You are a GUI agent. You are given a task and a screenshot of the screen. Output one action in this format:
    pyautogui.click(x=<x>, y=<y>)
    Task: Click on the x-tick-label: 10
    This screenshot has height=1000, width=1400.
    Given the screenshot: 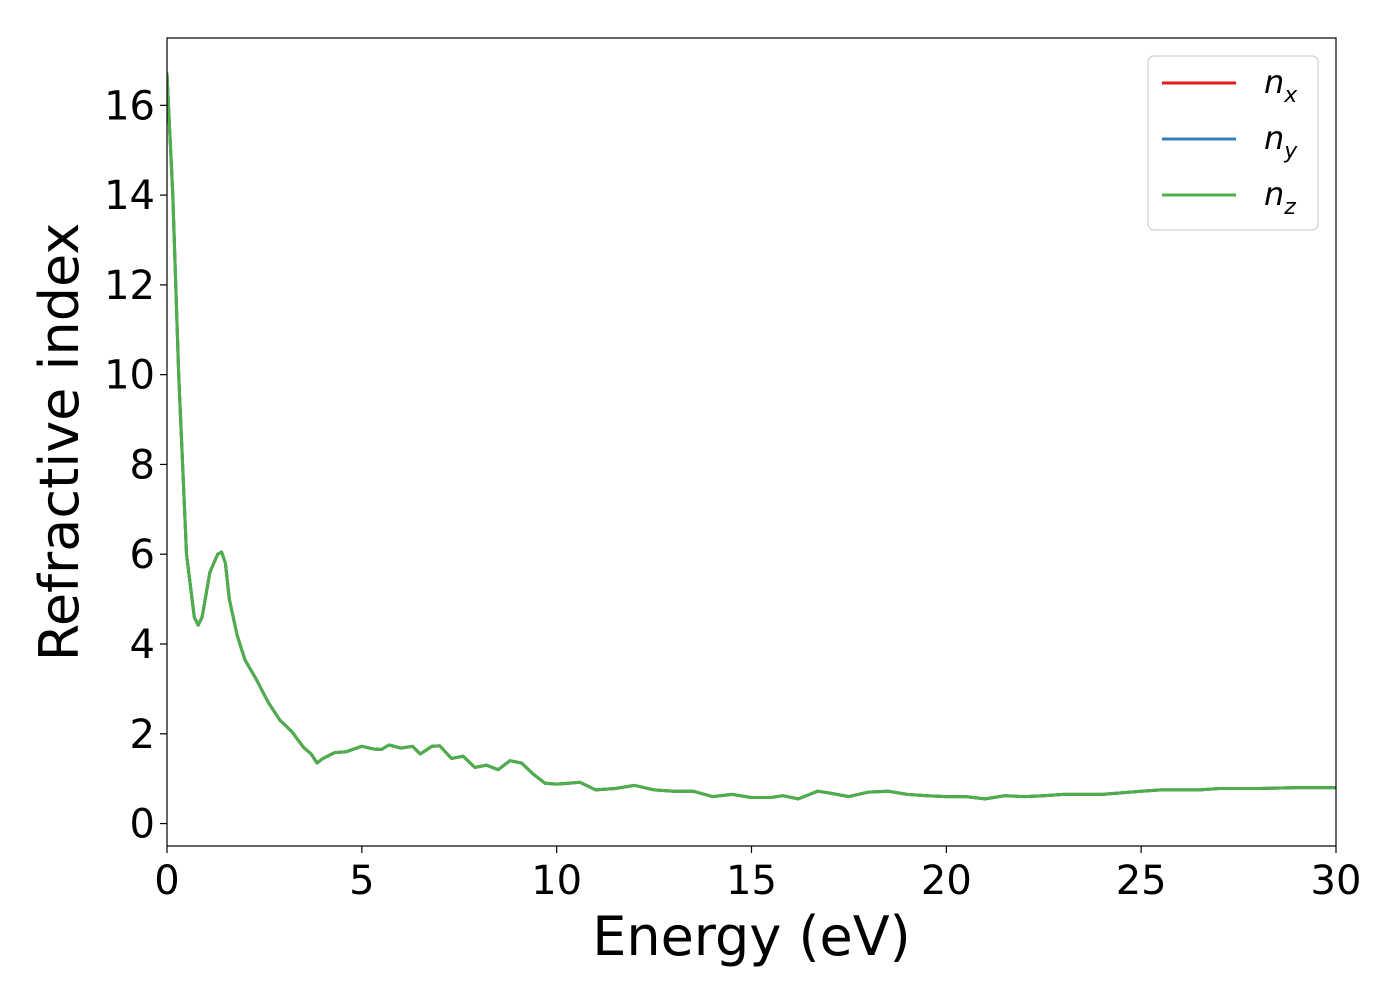 What is the action you would take?
    pyautogui.click(x=556, y=881)
    